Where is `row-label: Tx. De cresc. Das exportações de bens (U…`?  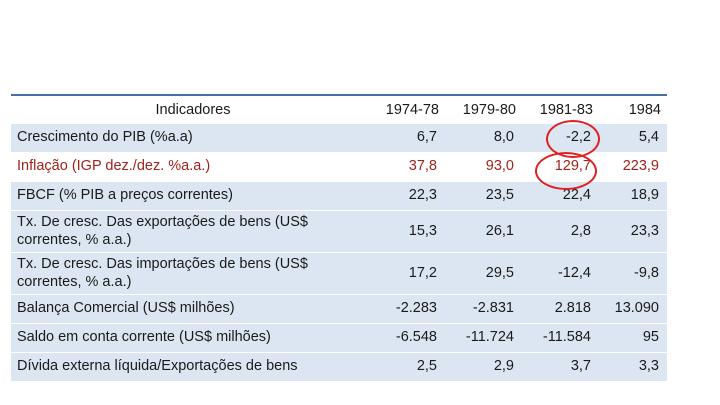 row-label: Tx. De cresc. Das exportações de bens (U… is located at coordinates (183, 231).